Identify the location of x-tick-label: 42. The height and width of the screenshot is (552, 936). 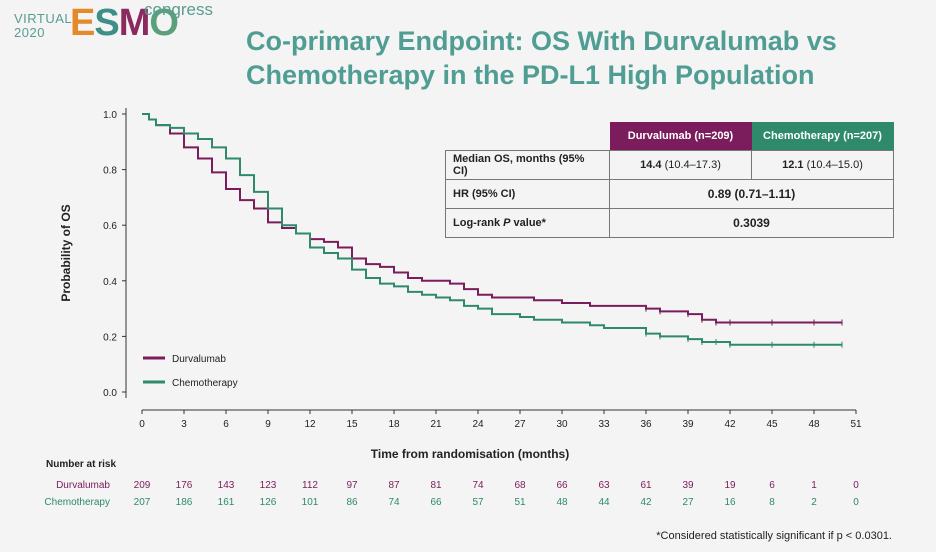
(730, 424).